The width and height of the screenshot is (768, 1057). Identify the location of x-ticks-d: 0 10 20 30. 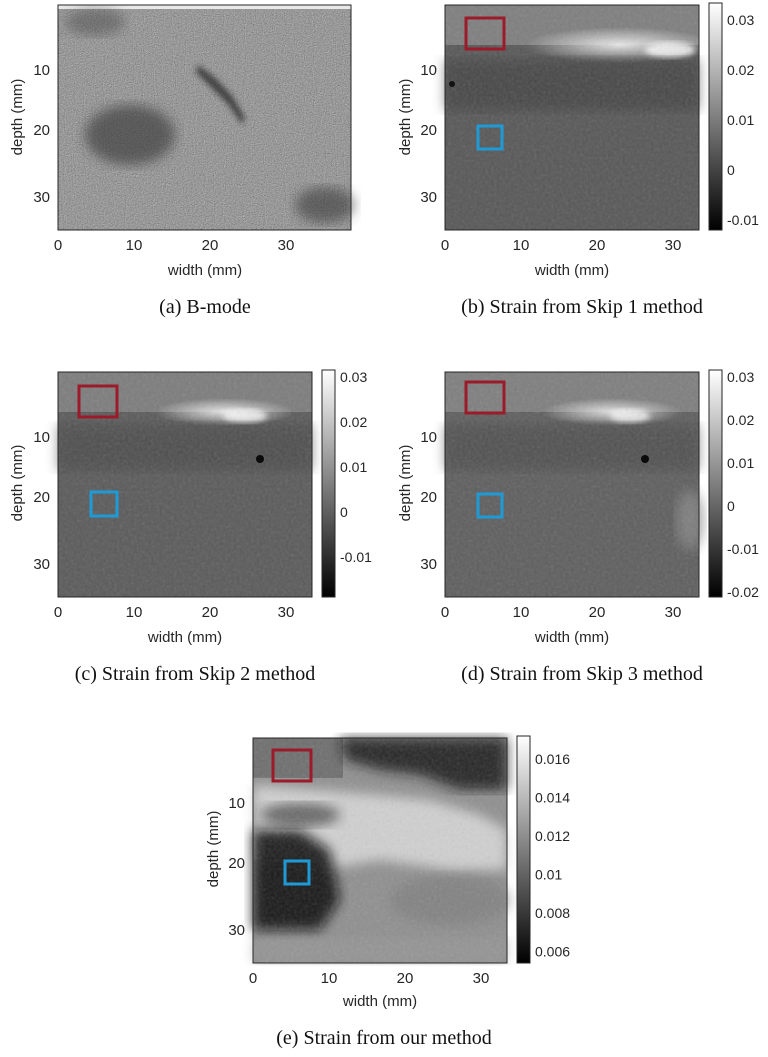
(561, 612).